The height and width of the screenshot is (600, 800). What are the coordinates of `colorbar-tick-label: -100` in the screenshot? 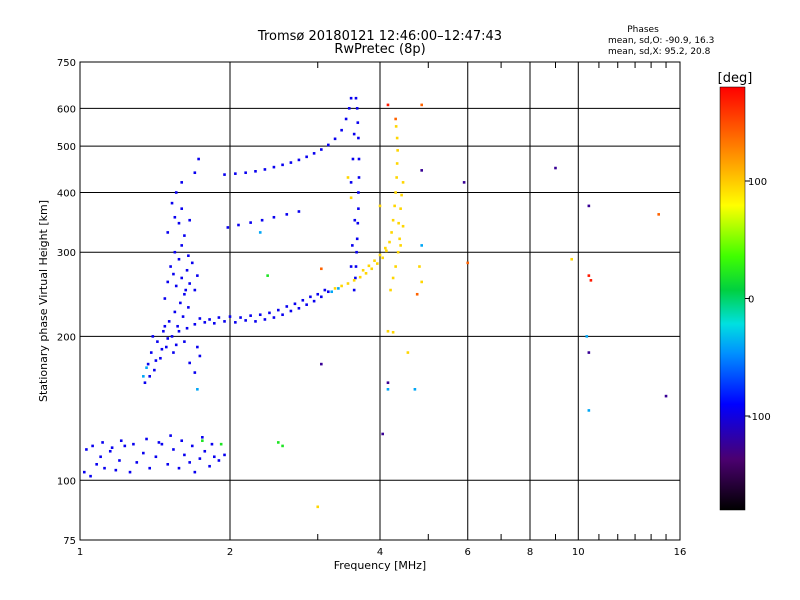 It's located at (759, 417).